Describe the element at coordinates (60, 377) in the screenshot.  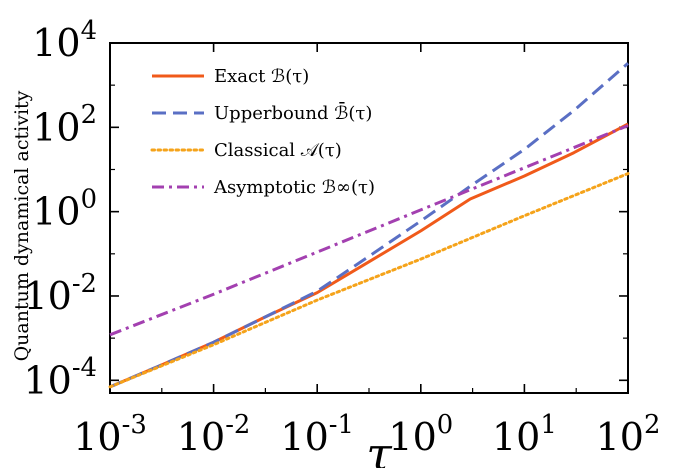
I see `y-tick-label: 10⁻⁴` at that location.